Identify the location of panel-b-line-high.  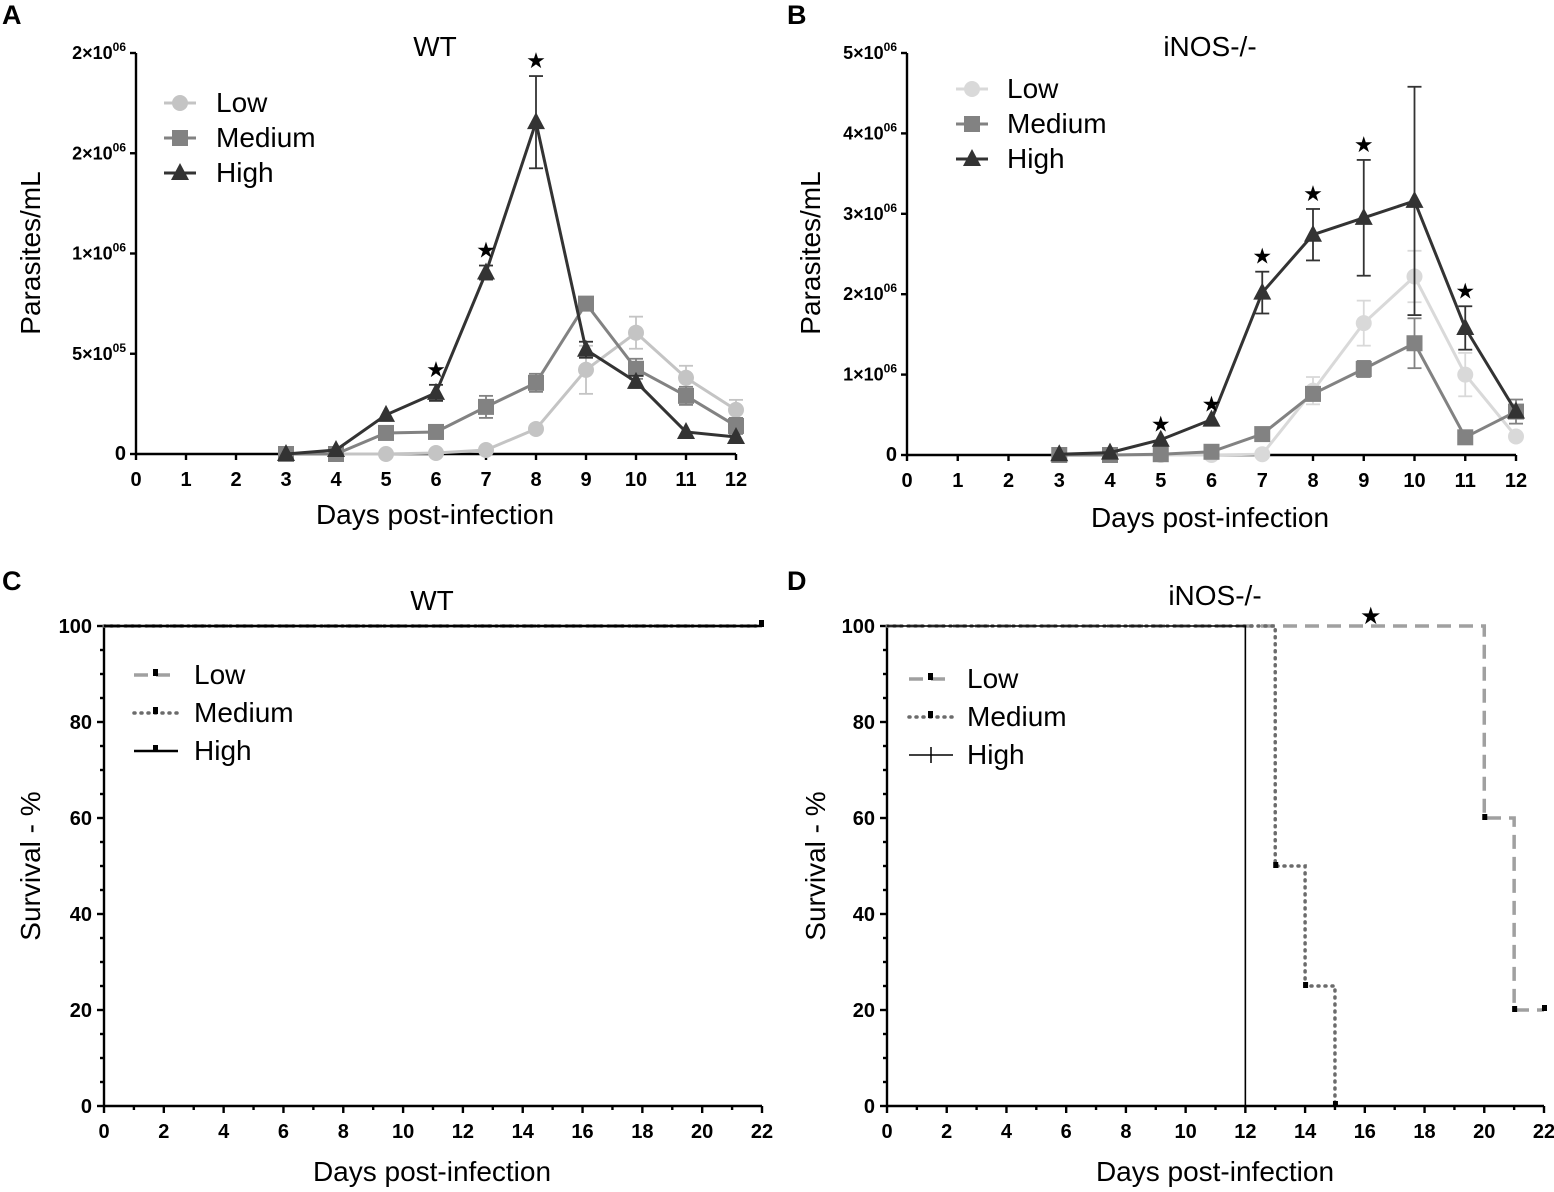
(1288, 327).